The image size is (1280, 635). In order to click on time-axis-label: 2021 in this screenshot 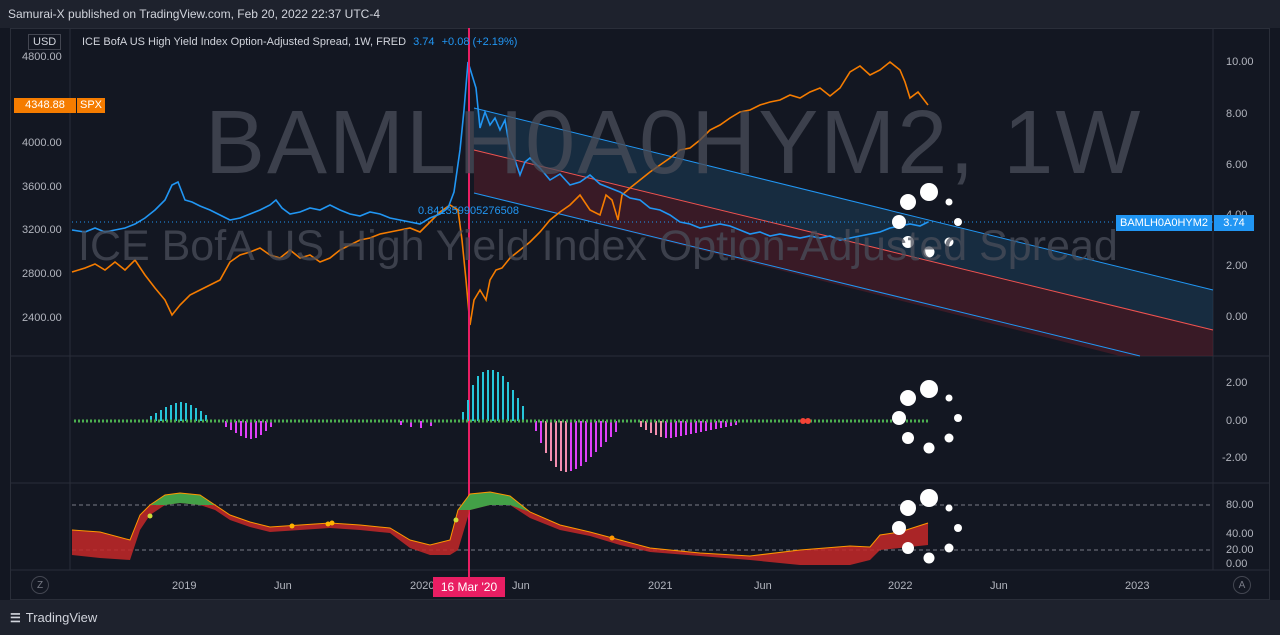, I will do `click(660, 586)`.